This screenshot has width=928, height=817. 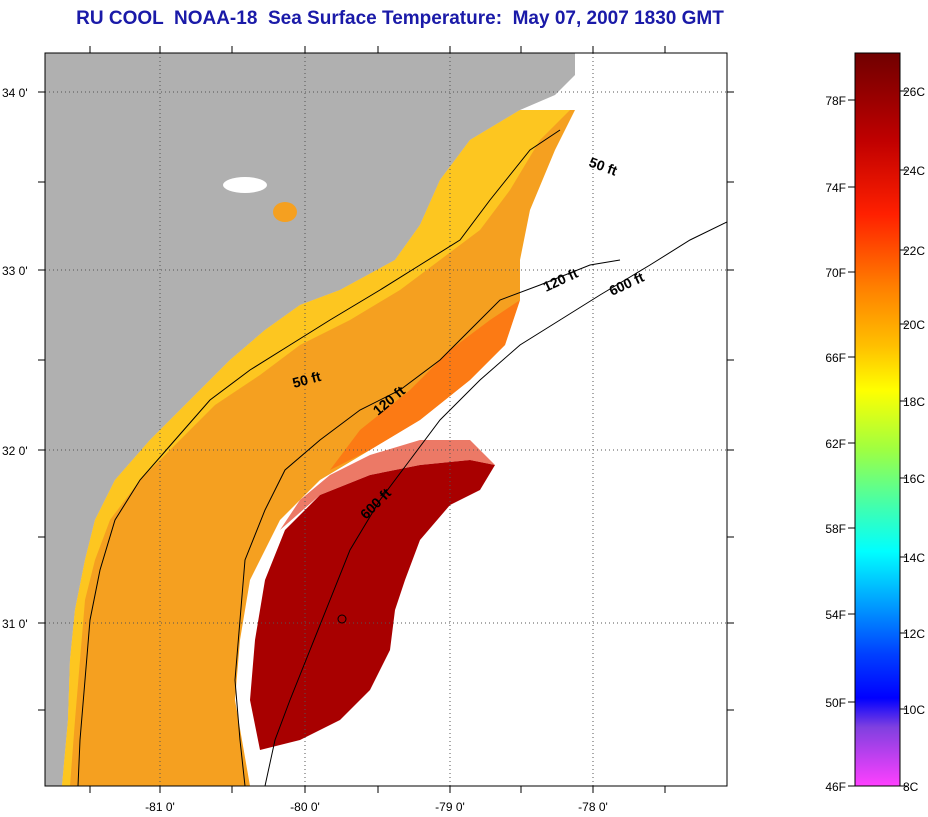 I want to click on cb-label-20c: 20C, so click(x=914, y=325).